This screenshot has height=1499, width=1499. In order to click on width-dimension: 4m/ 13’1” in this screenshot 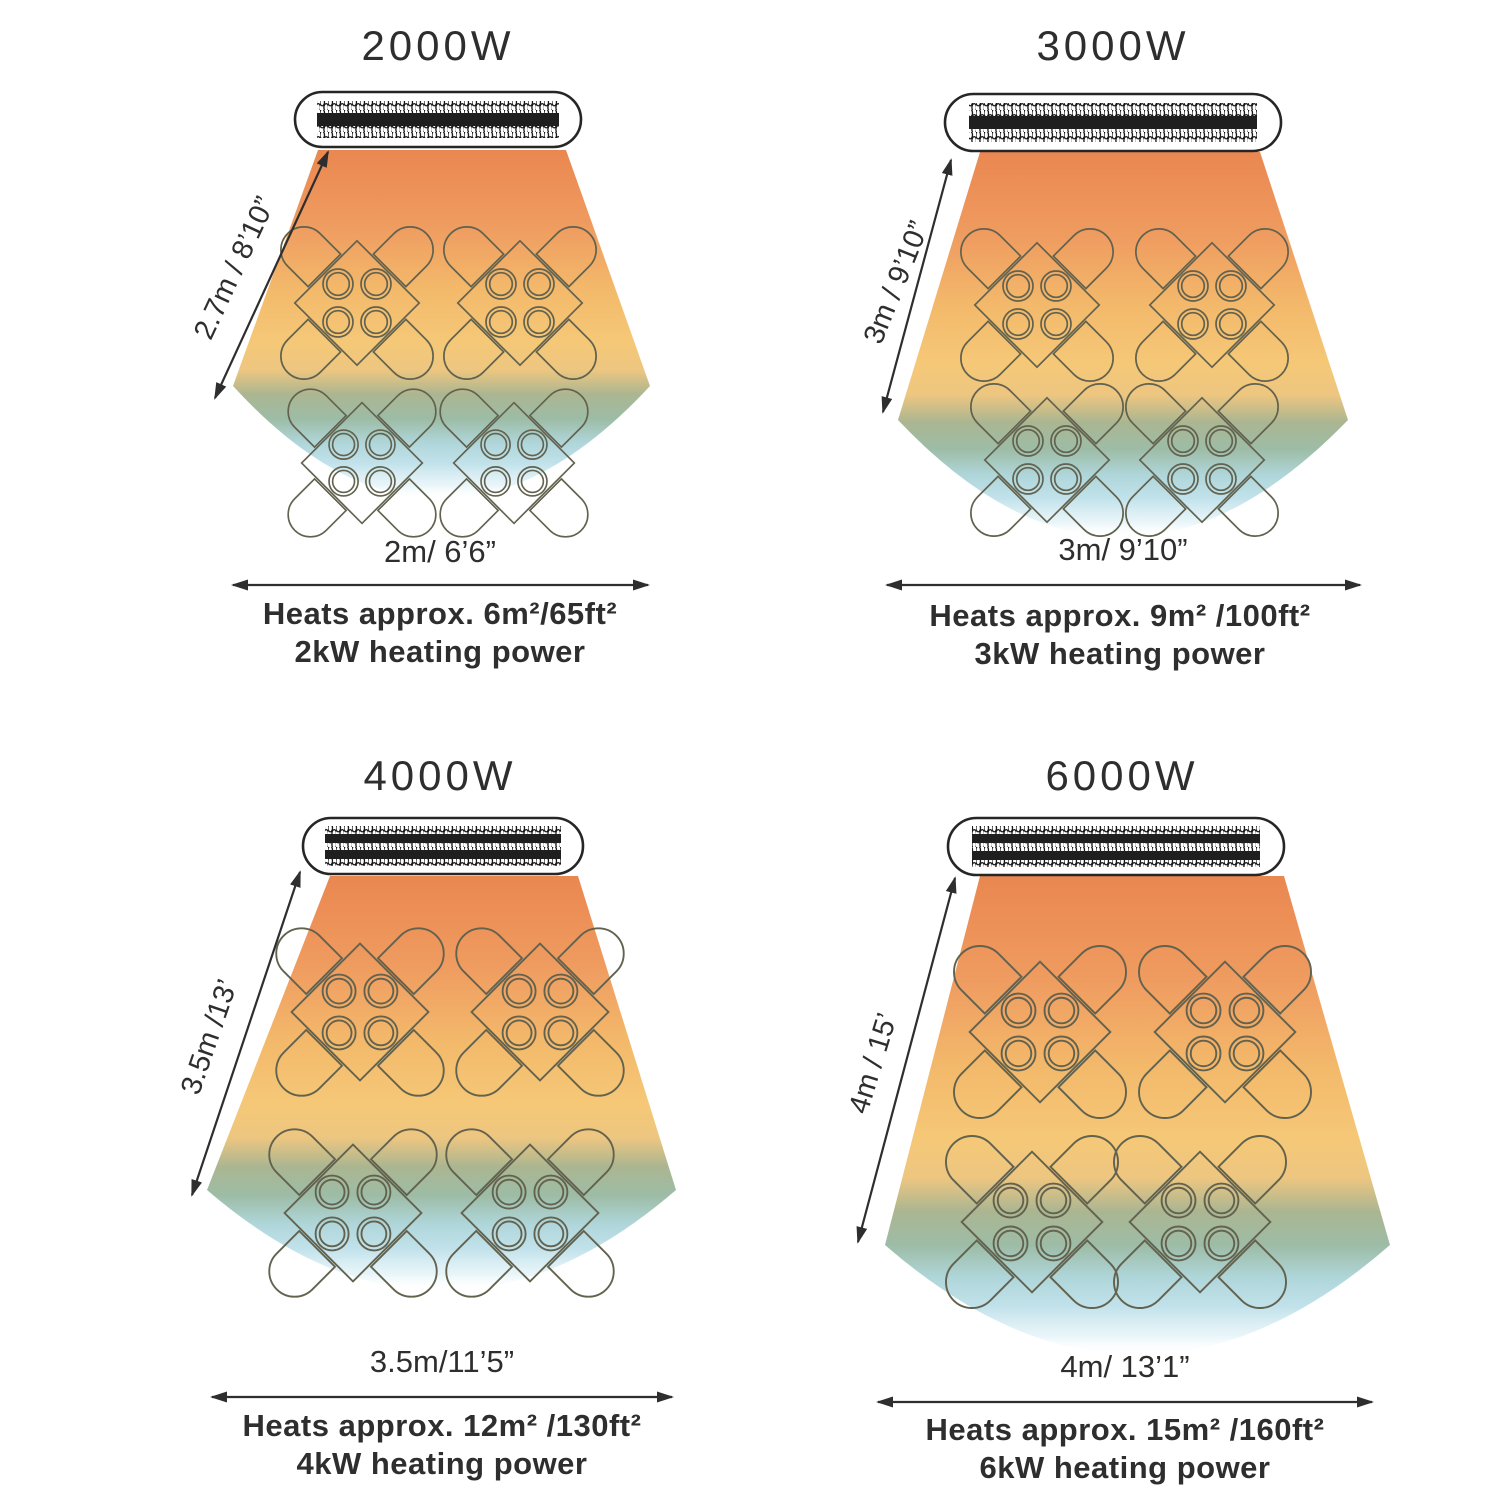, I will do `click(1125, 1378)`.